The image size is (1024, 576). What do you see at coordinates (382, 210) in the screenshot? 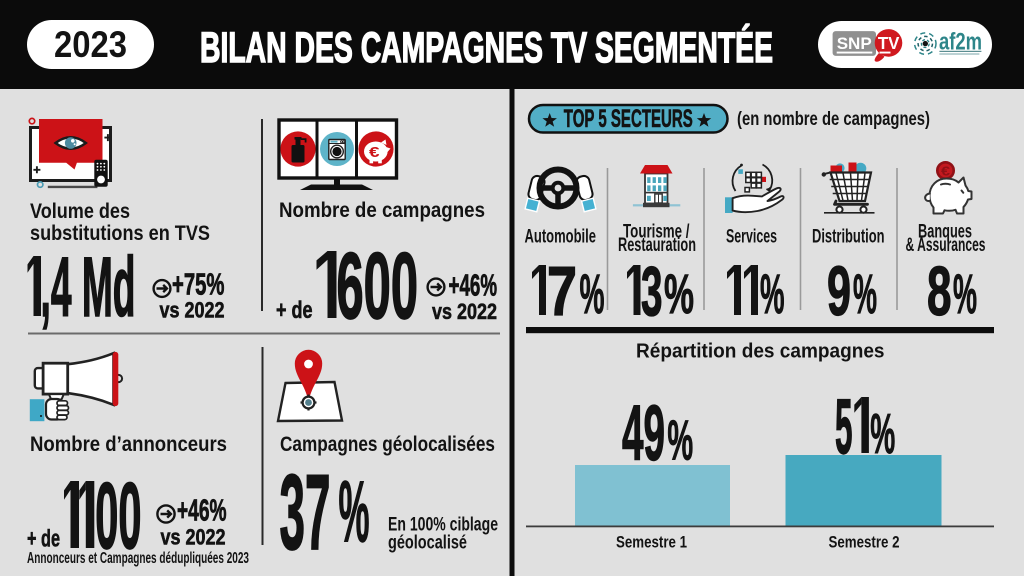
I see `svg-text: Nombre de campagnes` at bounding box center [382, 210].